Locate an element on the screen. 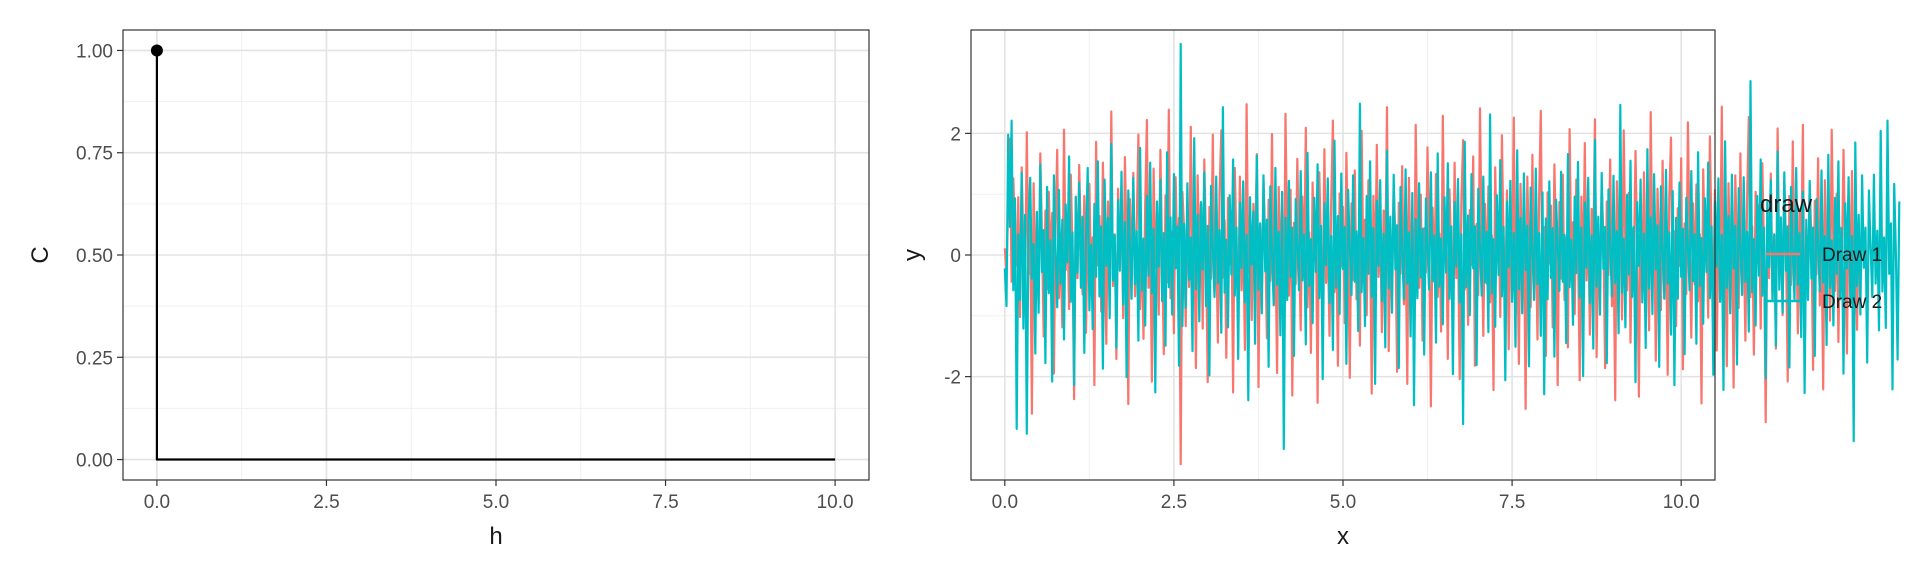 The image size is (1920, 576). legend-title: draw is located at coordinates (1786, 204).